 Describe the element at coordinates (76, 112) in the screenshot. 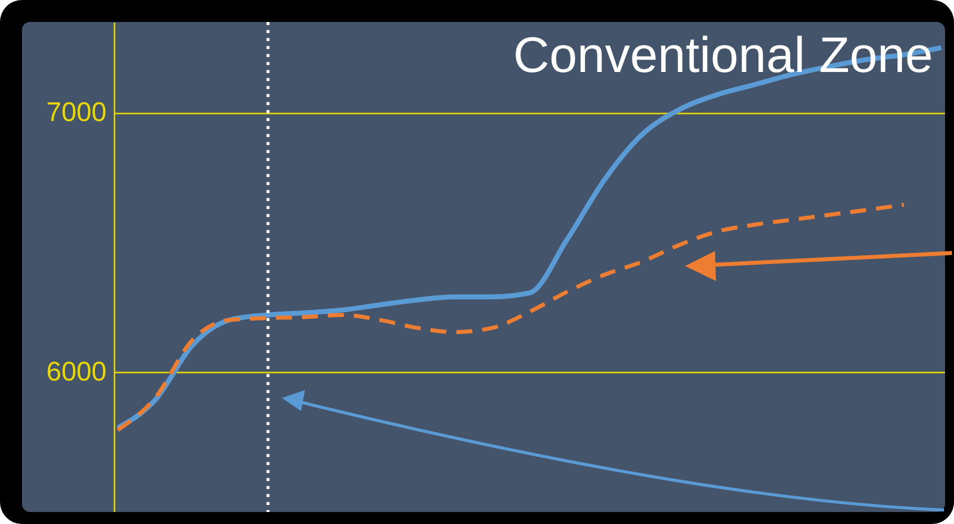

I see `y-tick-label: 7000` at that location.